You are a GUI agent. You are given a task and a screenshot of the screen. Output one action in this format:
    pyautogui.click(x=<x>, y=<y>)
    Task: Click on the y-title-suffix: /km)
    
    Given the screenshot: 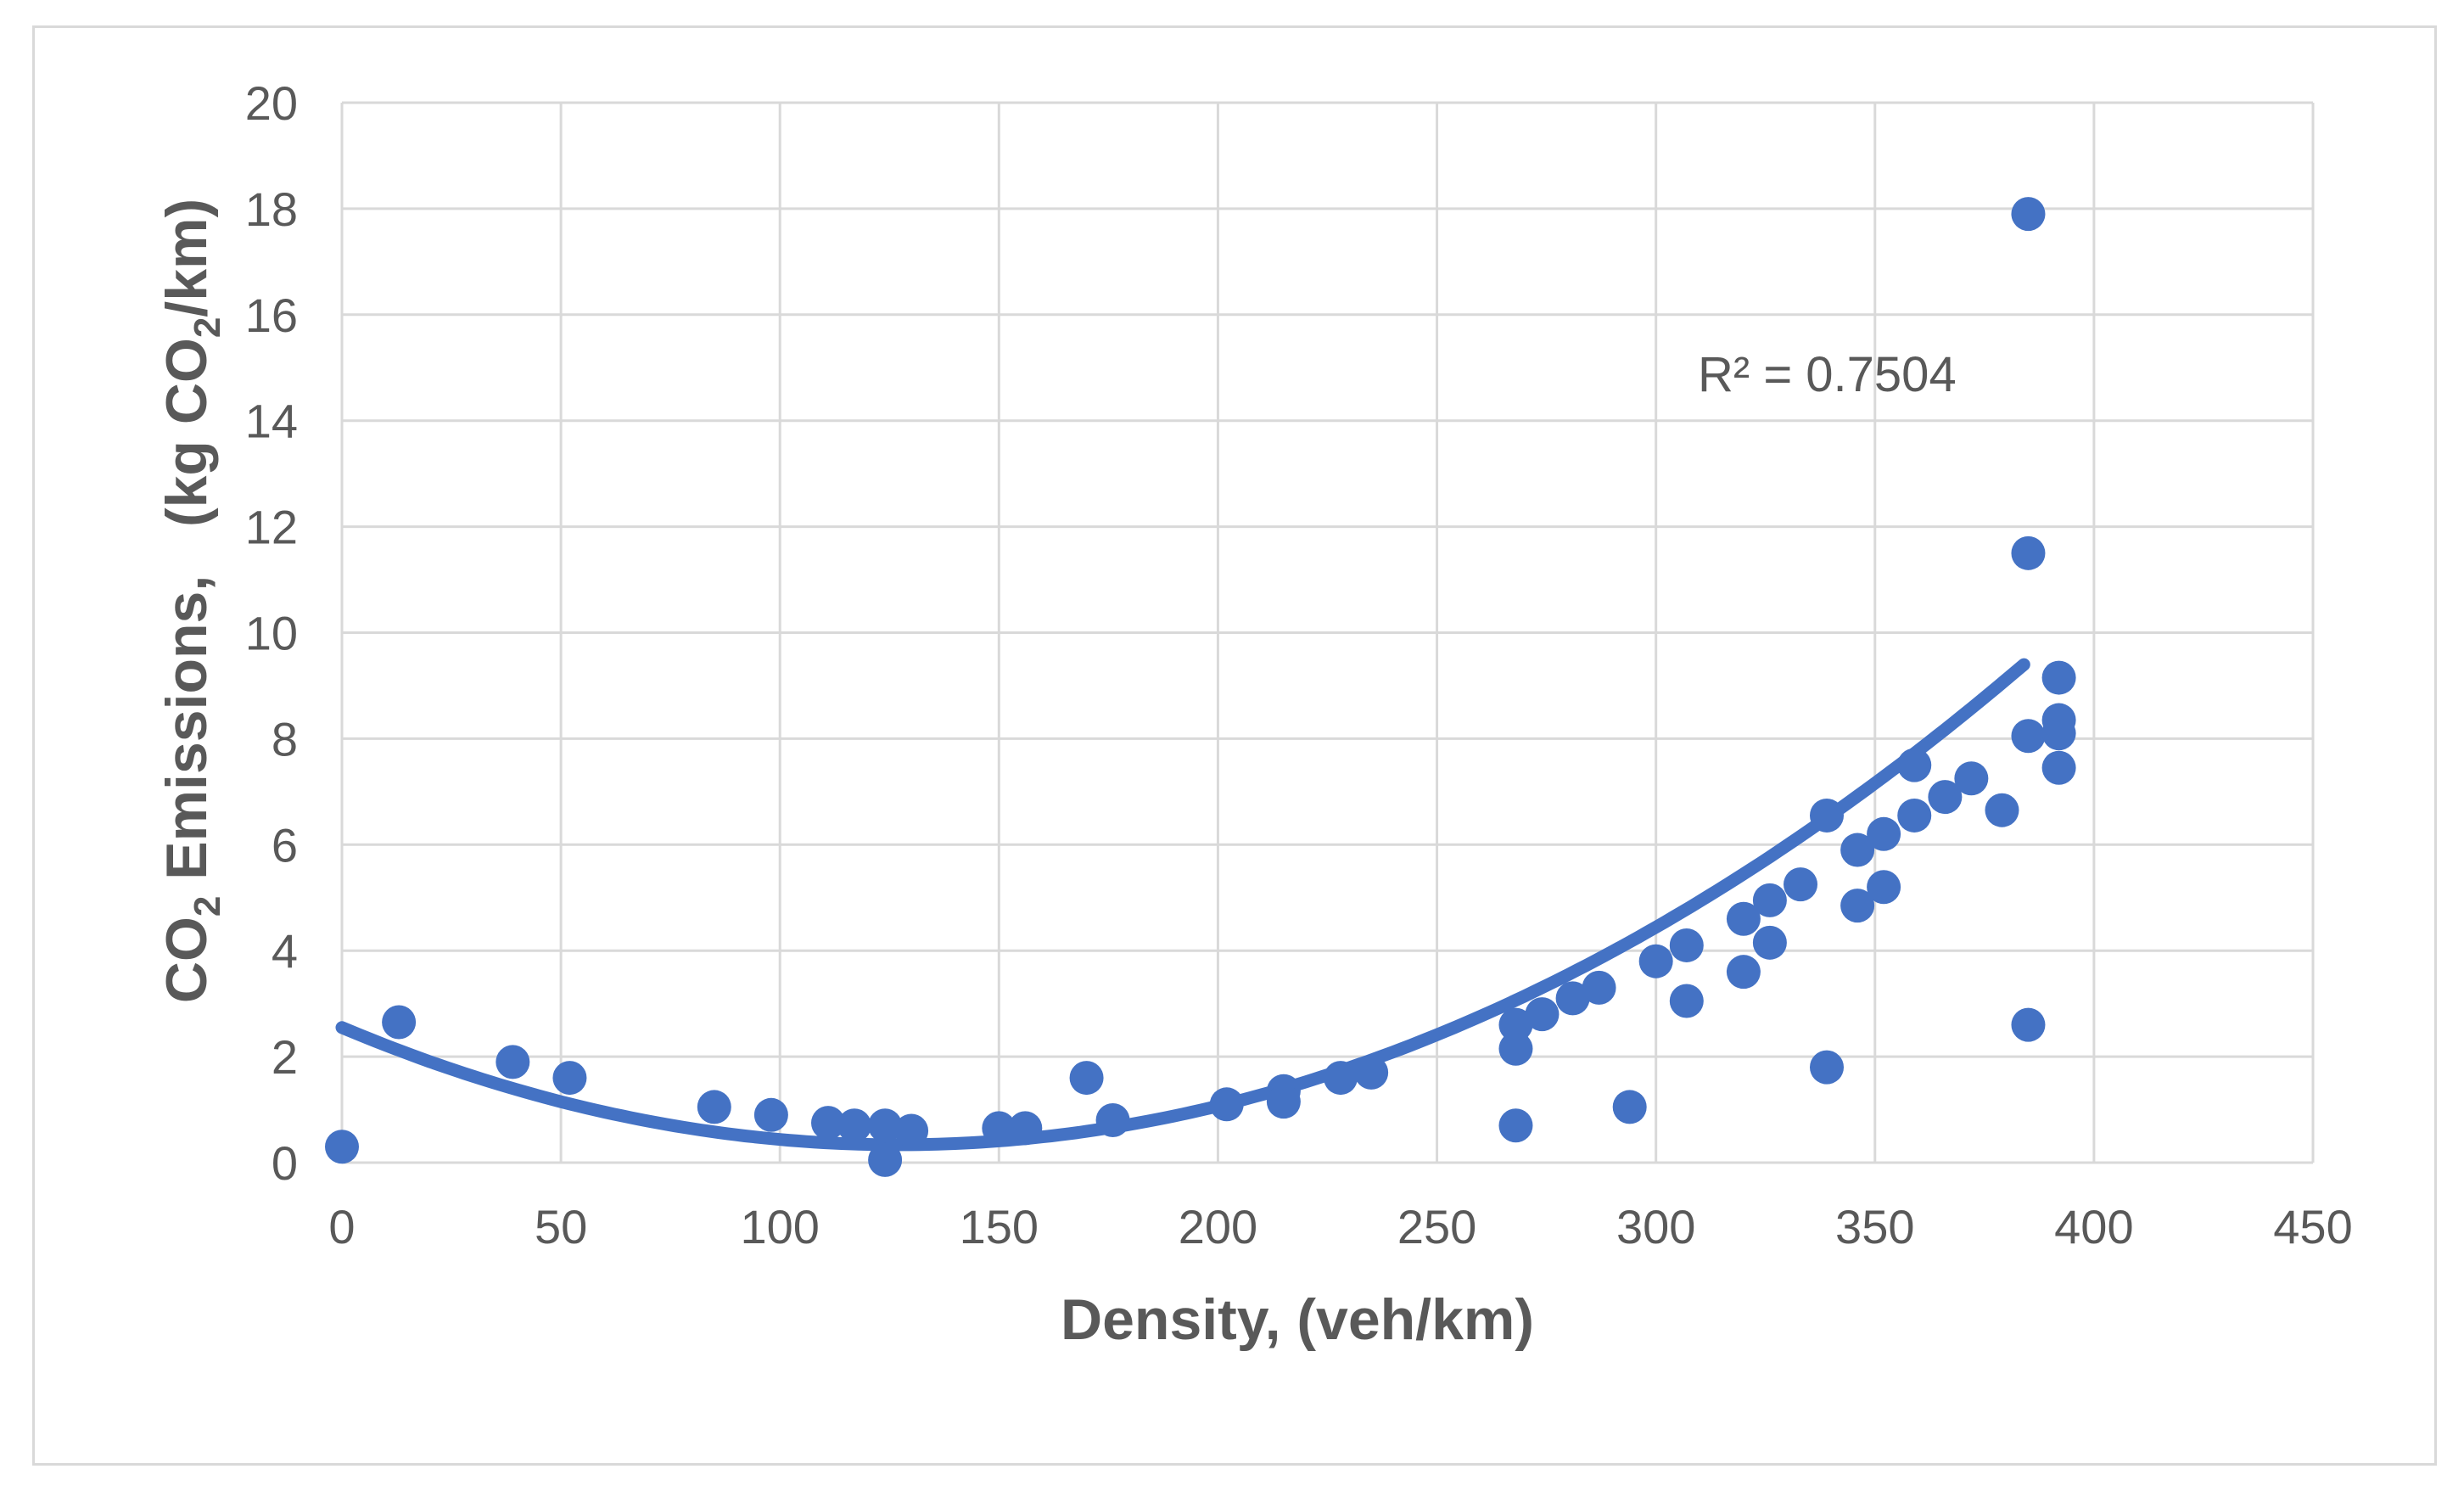 What is the action you would take?
    pyautogui.click(x=187, y=258)
    